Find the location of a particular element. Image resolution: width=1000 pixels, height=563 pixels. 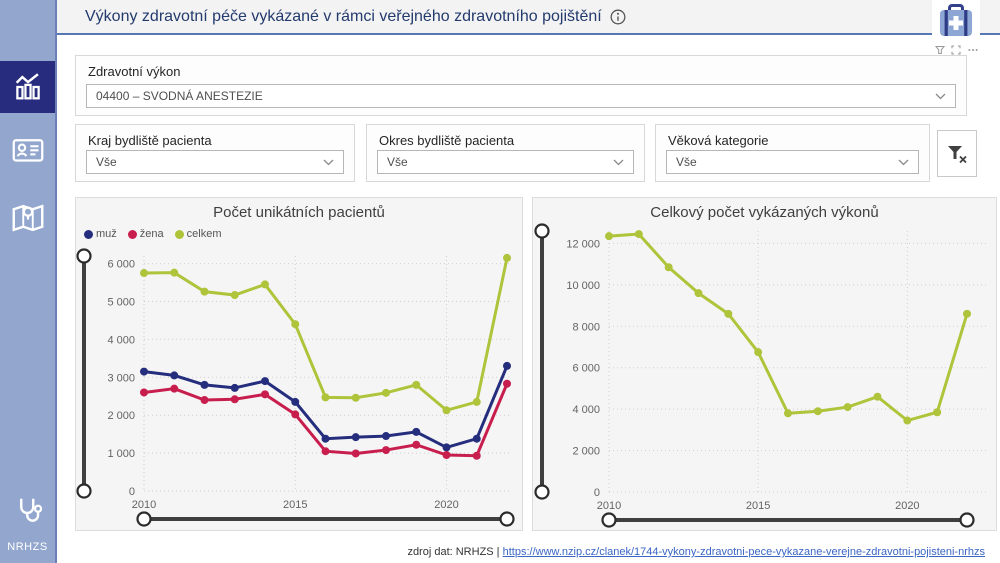

app-logo is located at coordinates (956, 21).